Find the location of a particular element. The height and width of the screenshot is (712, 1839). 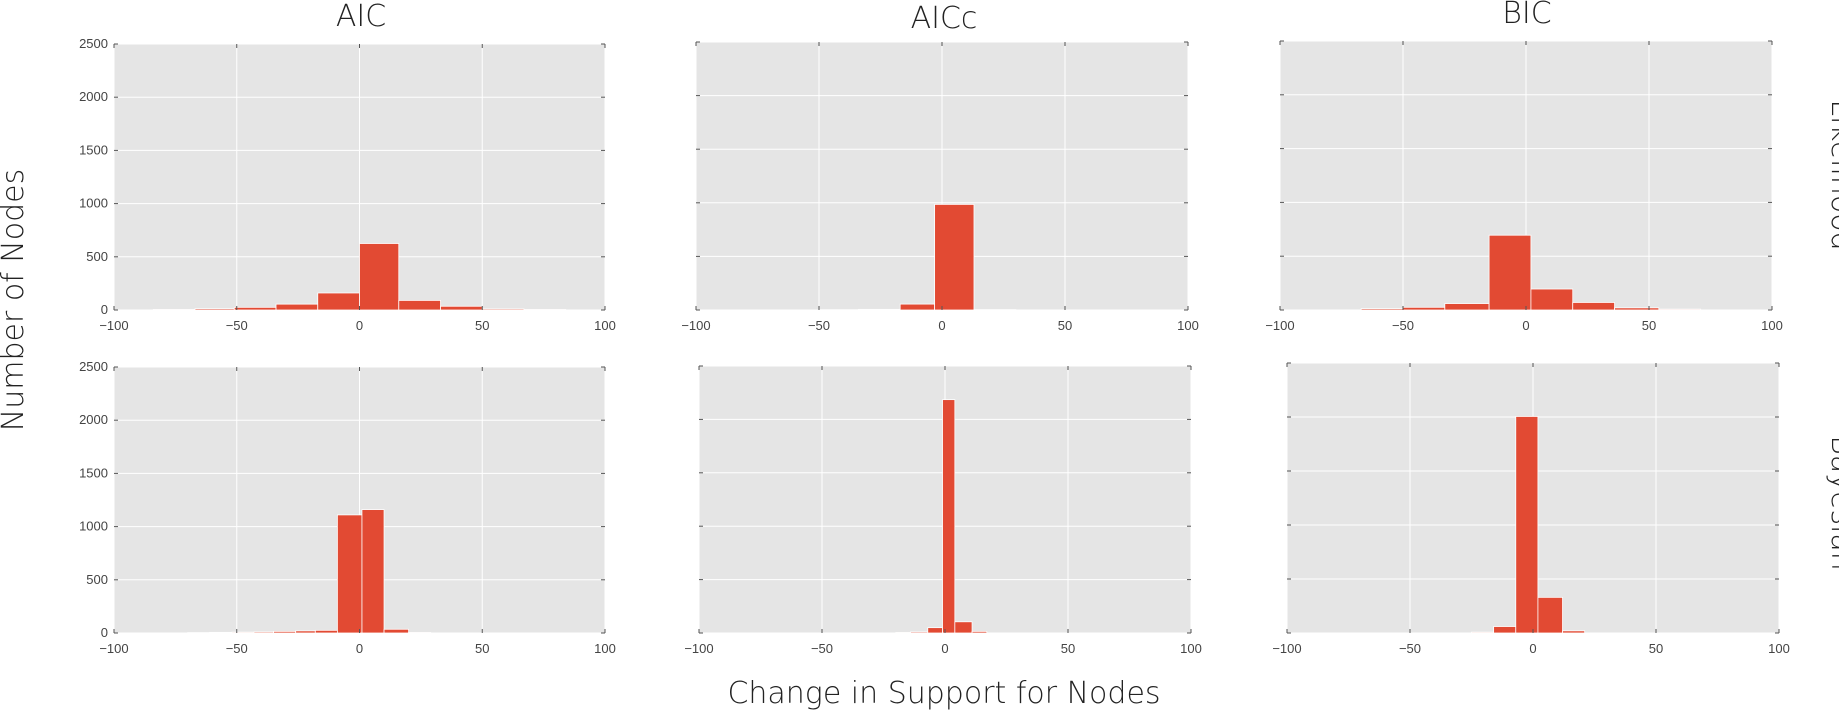

row-label-likelihood: Likelihood is located at coordinates (1831, 174).